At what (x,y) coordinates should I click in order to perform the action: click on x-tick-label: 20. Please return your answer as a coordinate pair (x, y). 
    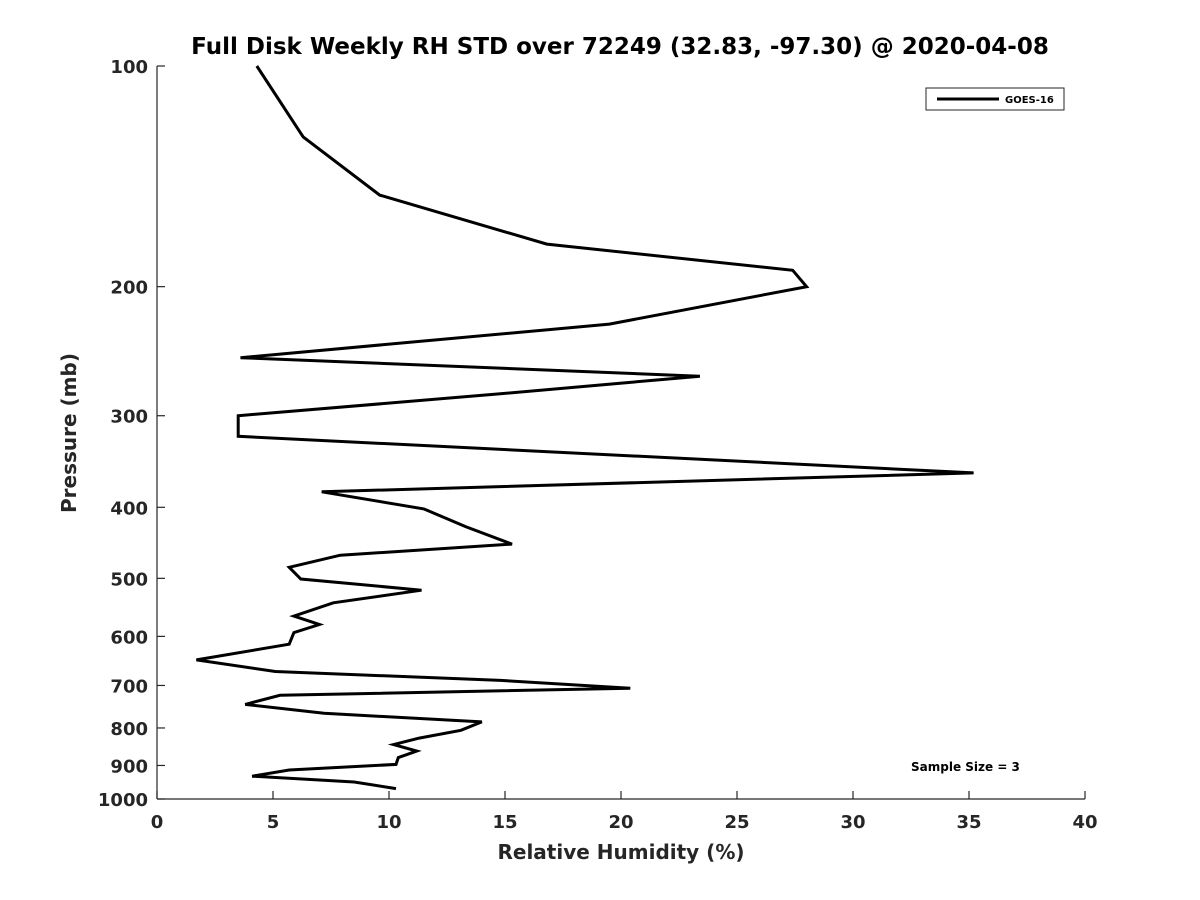
    Looking at the image, I should click on (620, 822).